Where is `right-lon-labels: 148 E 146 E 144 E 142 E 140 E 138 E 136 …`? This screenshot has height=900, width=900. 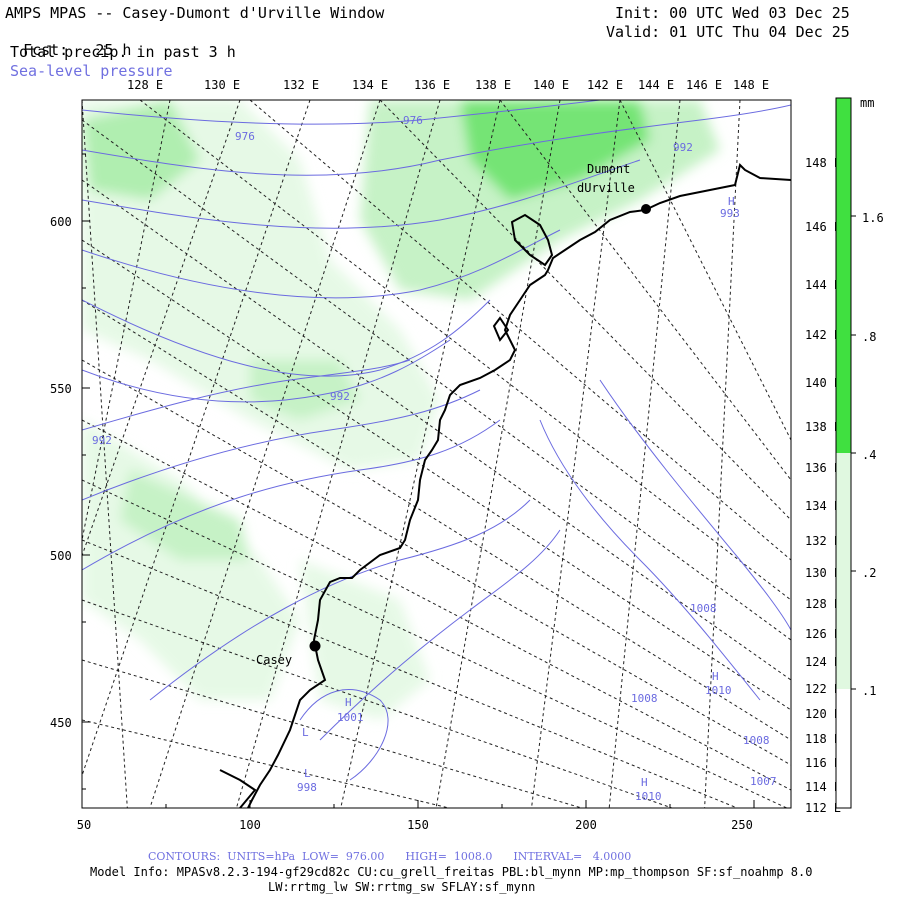 right-lon-labels: 148 E 146 E 144 E 142 E 140 E 138 E 136 … is located at coordinates (823, 485).